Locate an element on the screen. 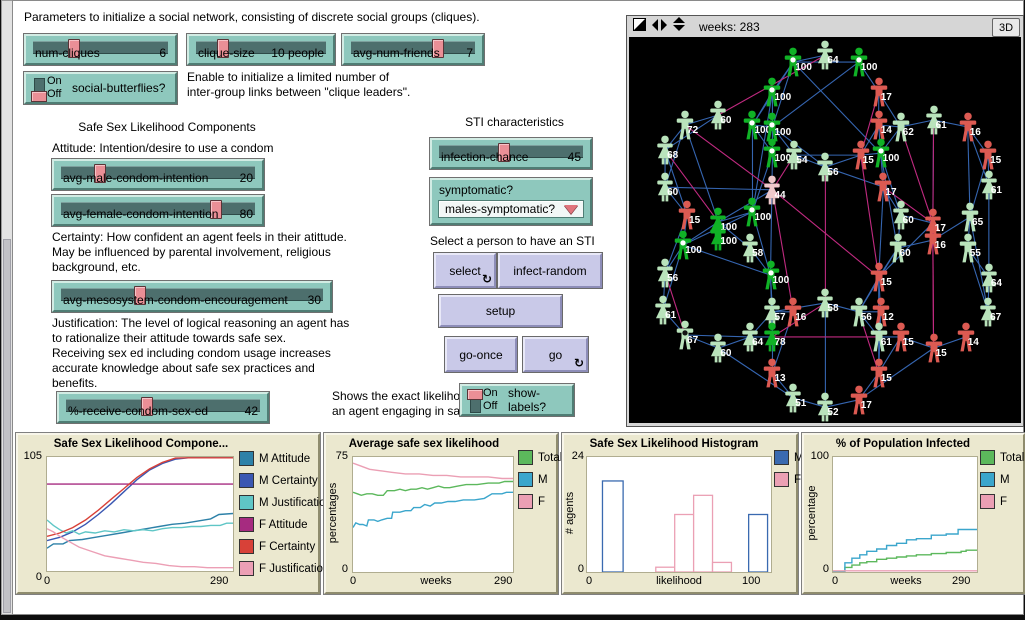 This screenshot has width=1025, height=620. go-button: go ↻ is located at coordinates (555, 354).